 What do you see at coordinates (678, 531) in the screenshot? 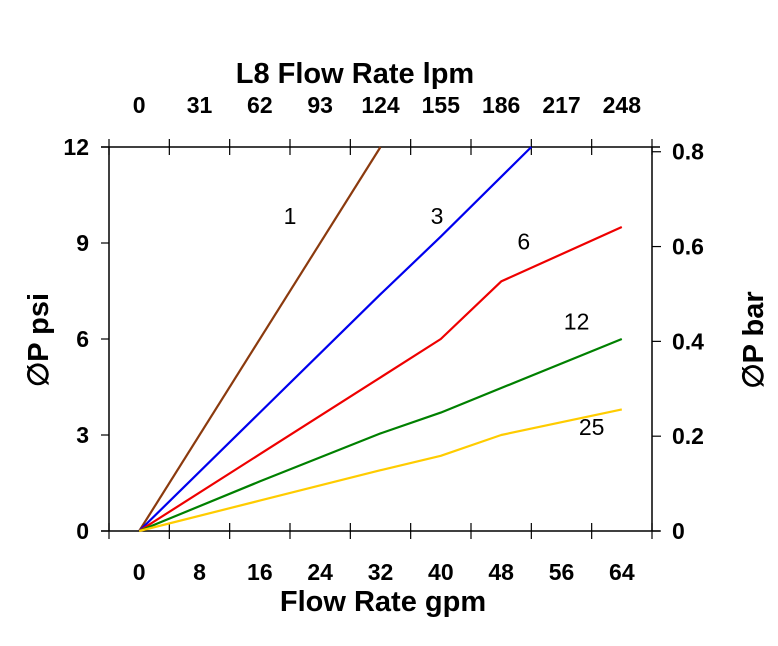
I see `y-right-tick-label: 0` at bounding box center [678, 531].